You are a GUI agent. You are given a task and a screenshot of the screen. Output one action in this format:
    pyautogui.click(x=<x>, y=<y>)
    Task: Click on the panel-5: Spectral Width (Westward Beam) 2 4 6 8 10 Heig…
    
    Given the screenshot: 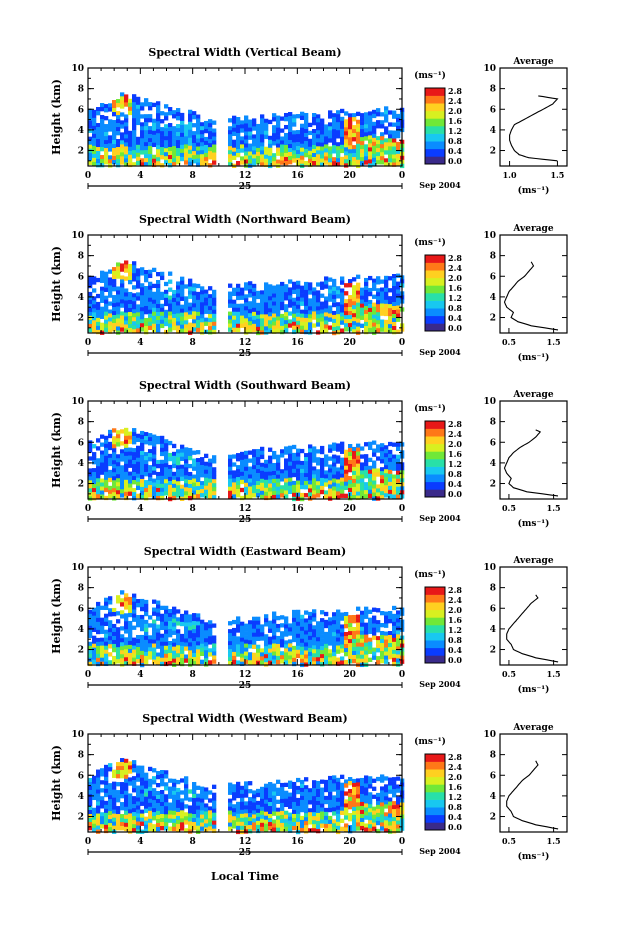 What is the action you would take?
    pyautogui.click(x=309, y=787)
    